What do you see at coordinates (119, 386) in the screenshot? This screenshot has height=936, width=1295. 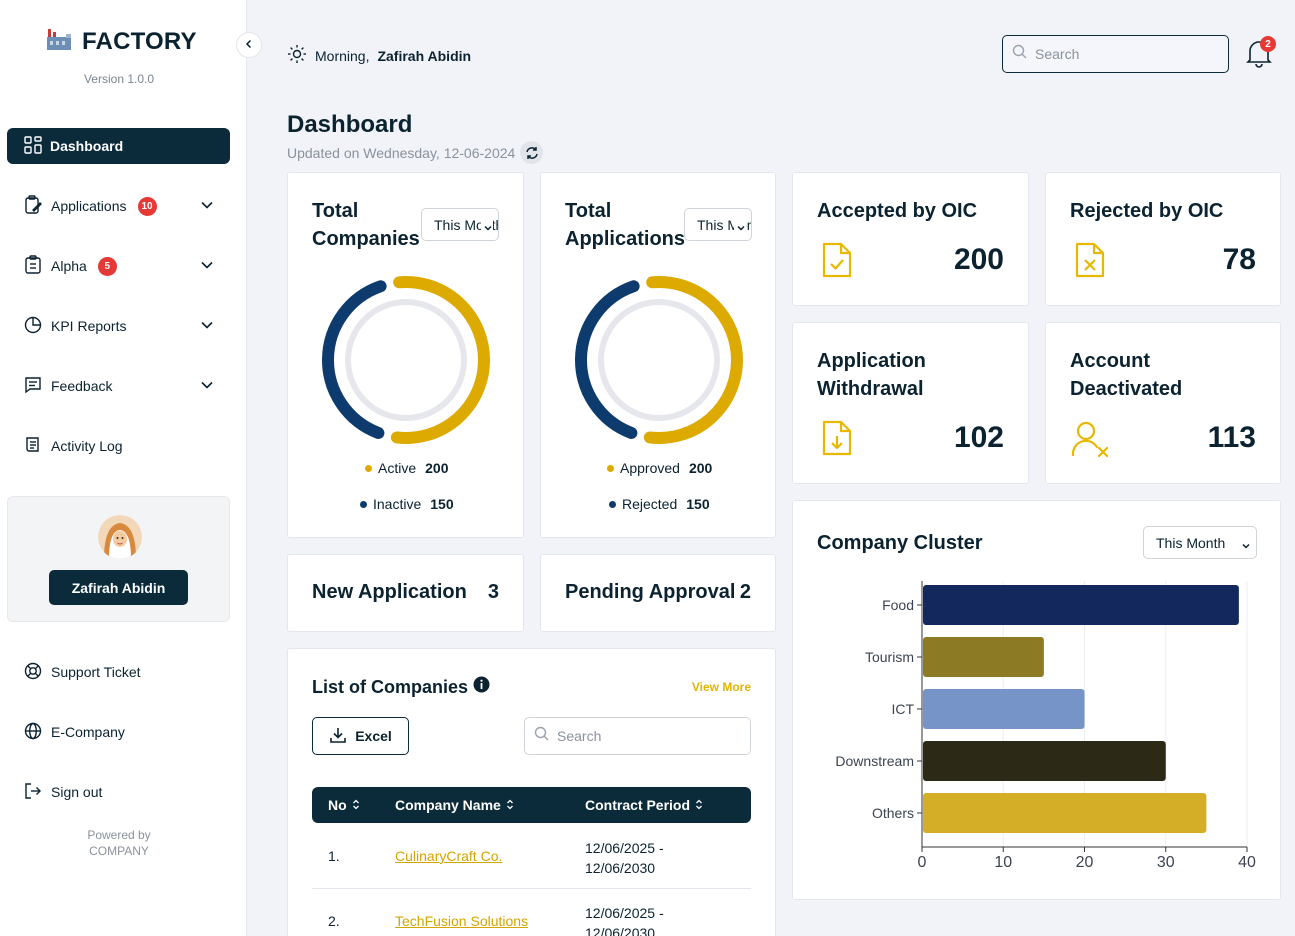 I see `sidebar-item-feedback: Feedback` at bounding box center [119, 386].